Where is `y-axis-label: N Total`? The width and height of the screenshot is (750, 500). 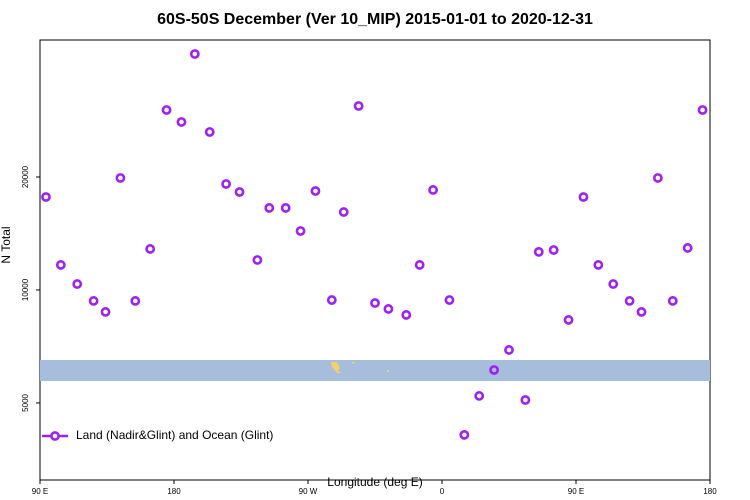 y-axis-label: N Total is located at coordinates (6, 244).